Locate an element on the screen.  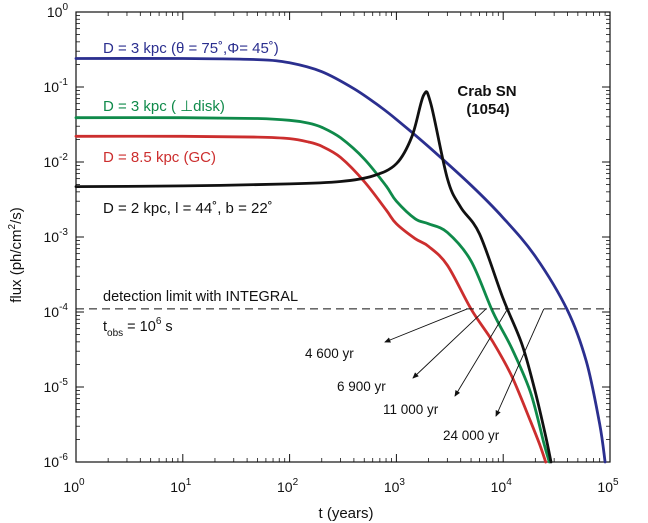
y-tick-exp: -4 is located at coordinates (63, 307).